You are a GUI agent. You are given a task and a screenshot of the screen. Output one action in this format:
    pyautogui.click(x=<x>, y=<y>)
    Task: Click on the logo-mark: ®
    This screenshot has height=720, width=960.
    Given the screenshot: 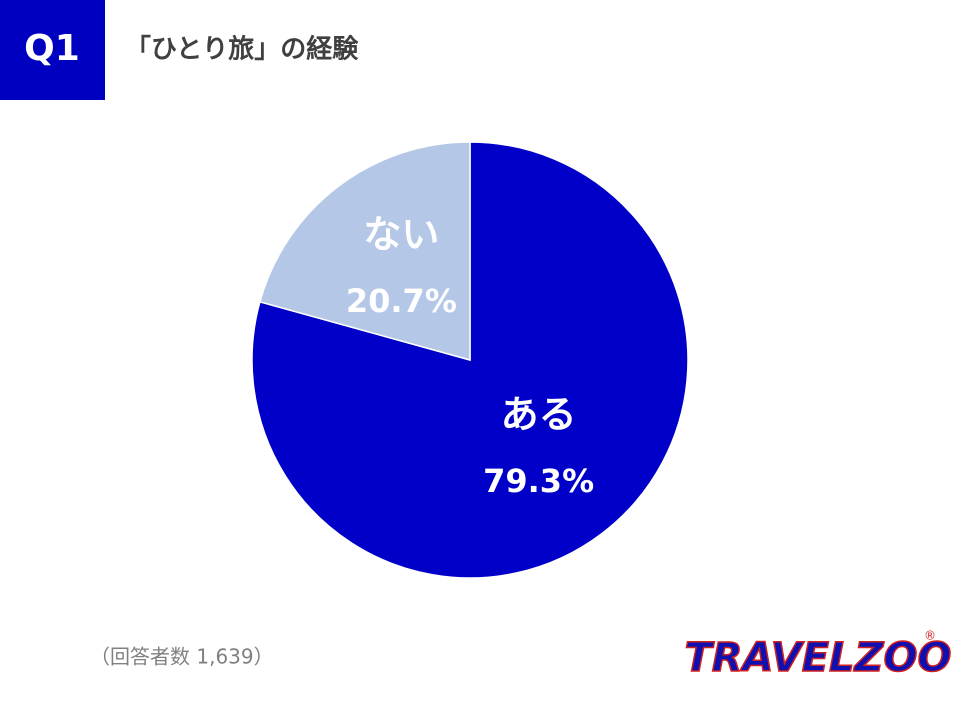 What is the action you would take?
    pyautogui.click(x=930, y=636)
    